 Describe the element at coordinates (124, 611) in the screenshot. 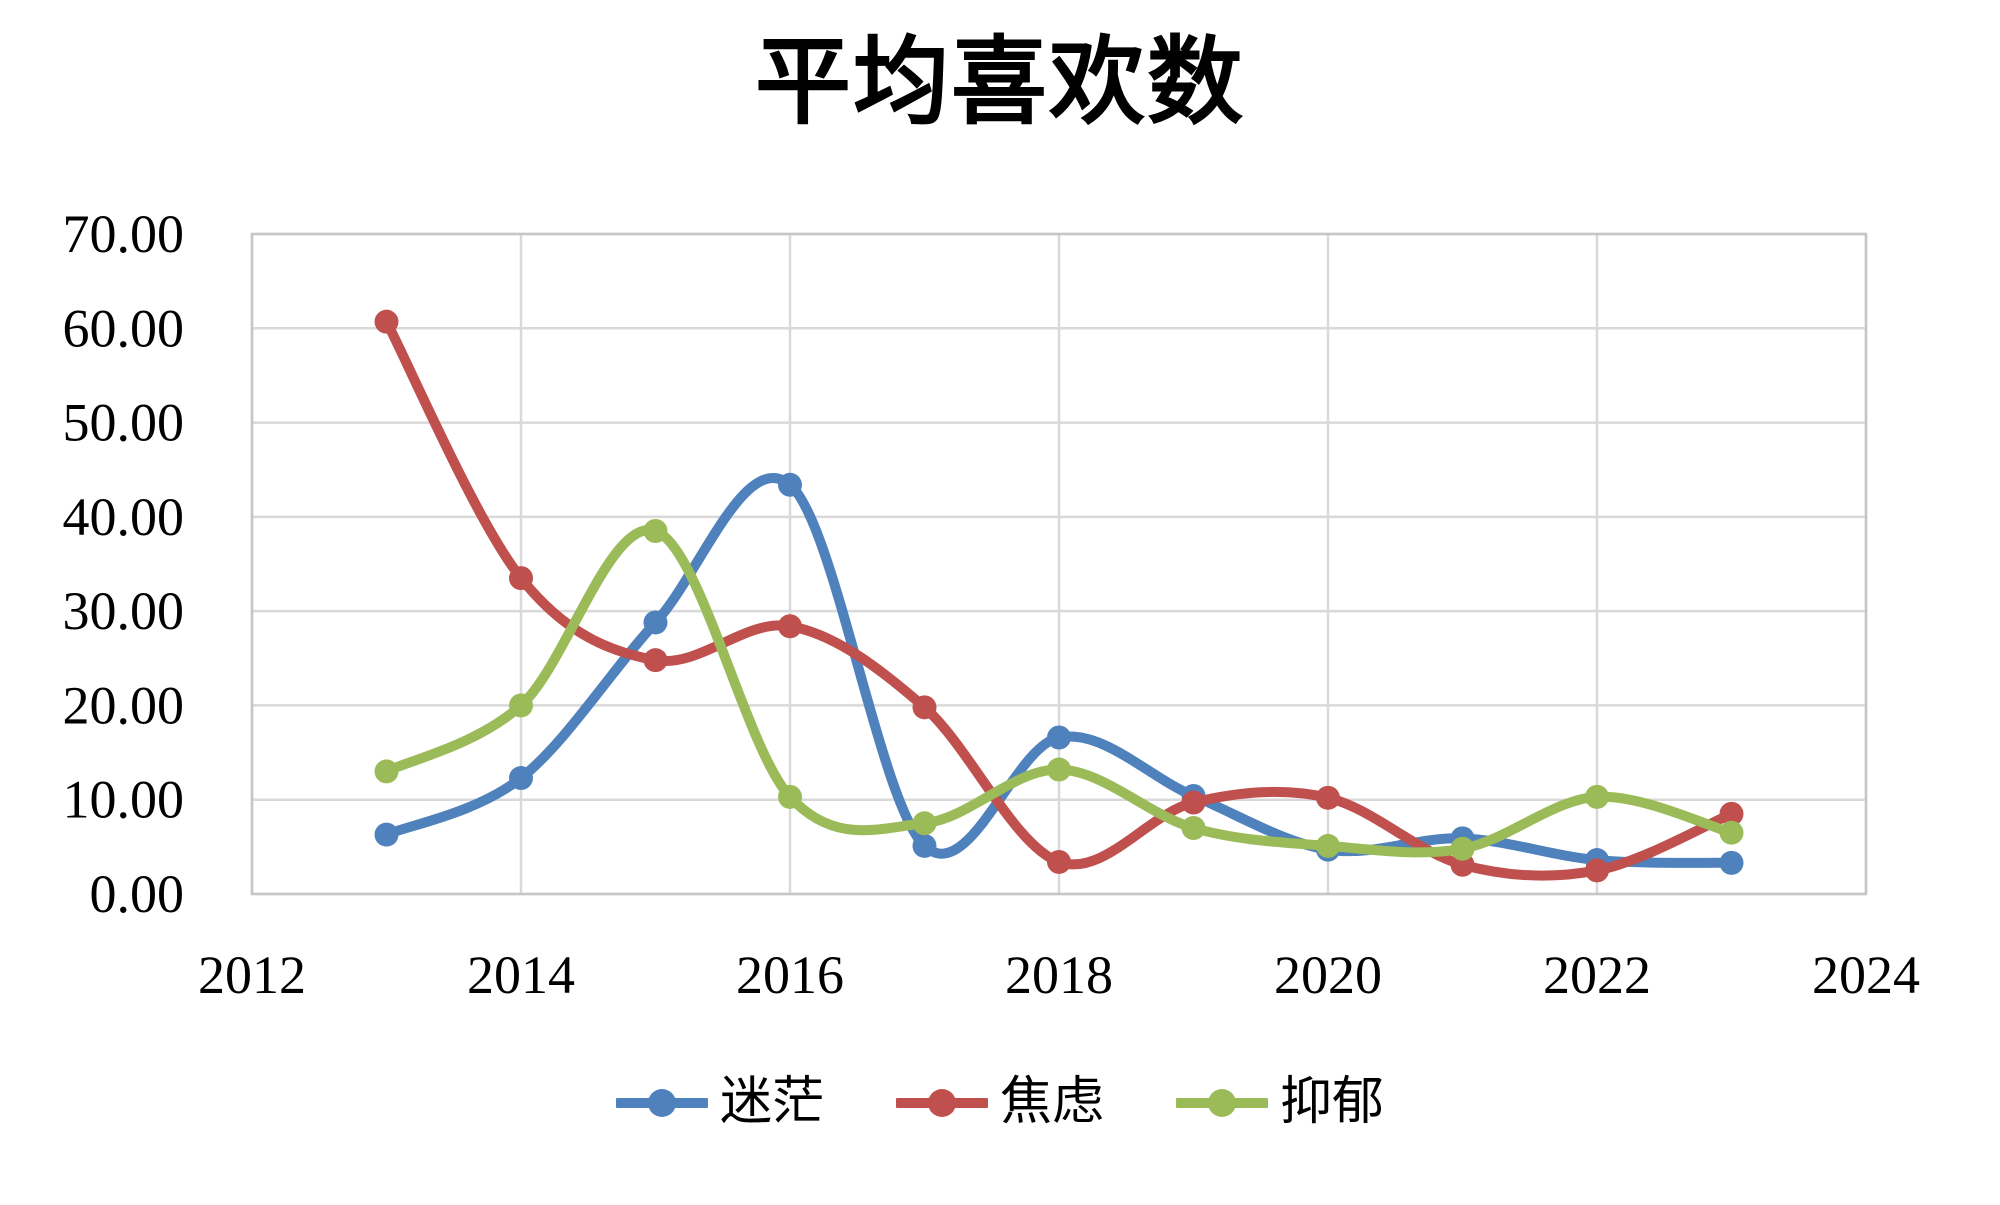

I see `y-axis-tick-label: 30.00` at that location.